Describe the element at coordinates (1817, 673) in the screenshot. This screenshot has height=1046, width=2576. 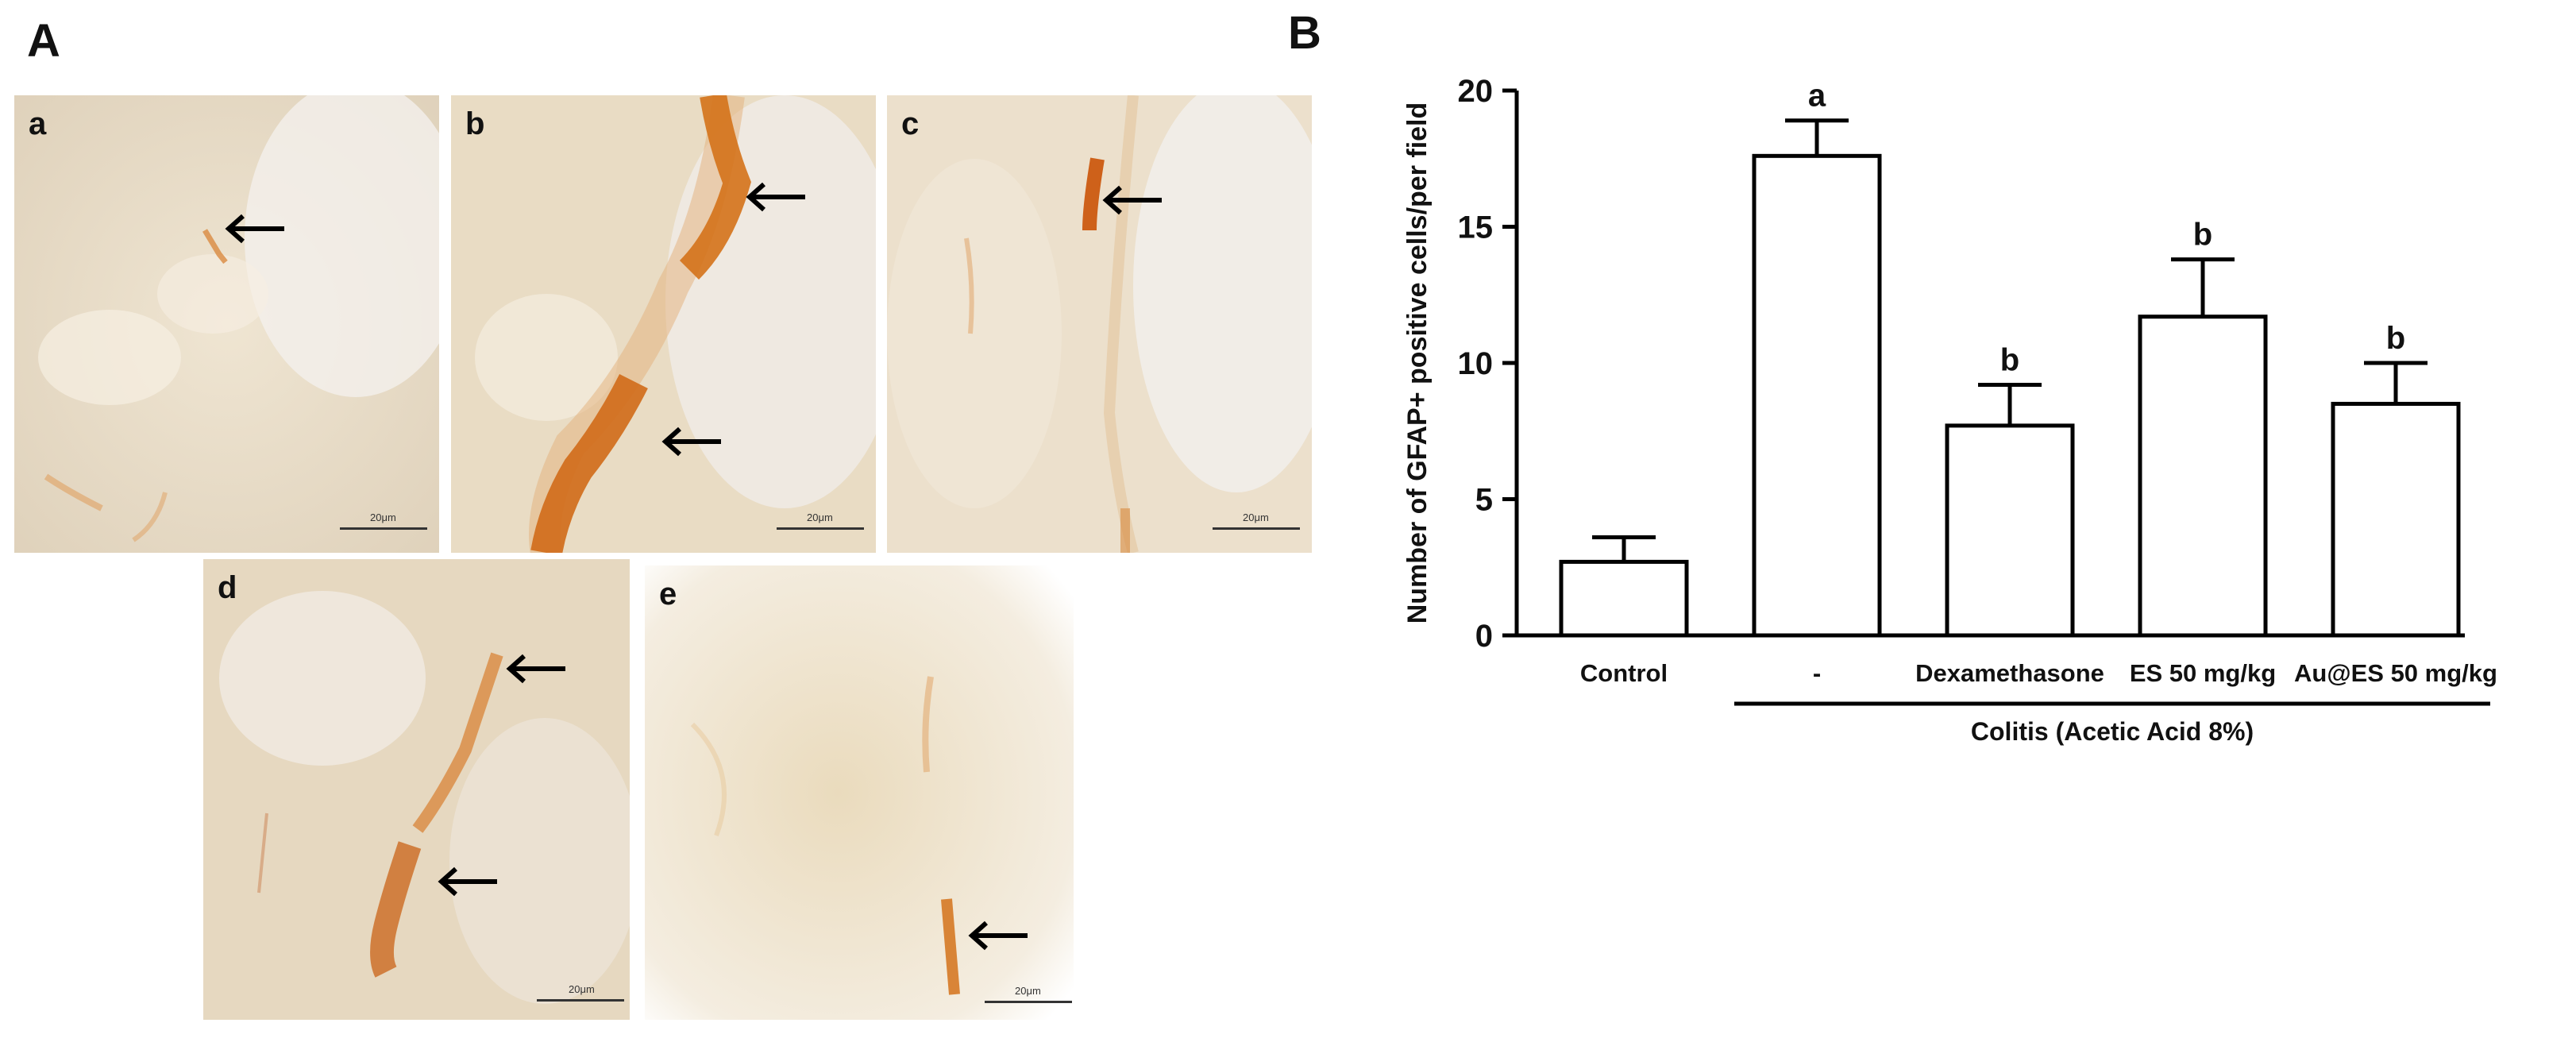
I see `x-tick-label: -` at that location.